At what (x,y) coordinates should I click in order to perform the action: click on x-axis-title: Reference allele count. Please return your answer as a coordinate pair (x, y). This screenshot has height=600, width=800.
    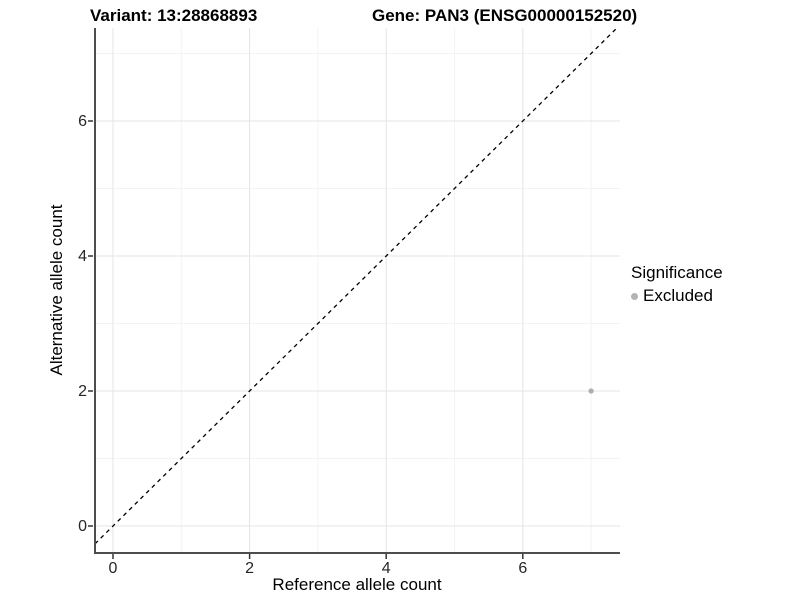
    Looking at the image, I should click on (357, 584).